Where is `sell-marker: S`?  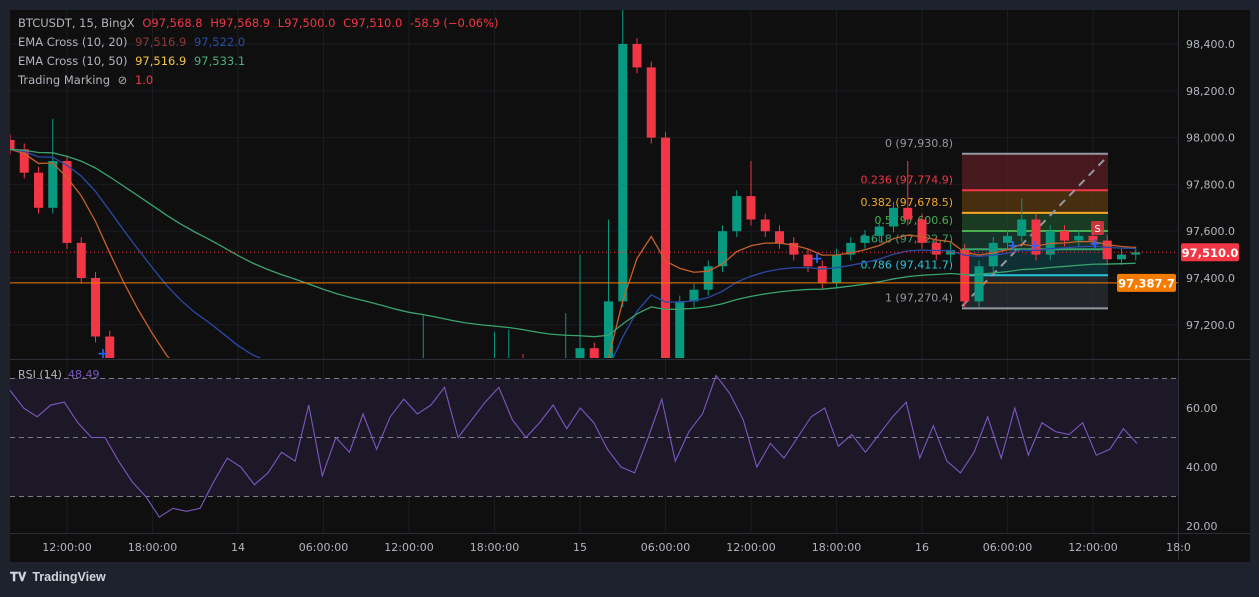
sell-marker: S is located at coordinates (1097, 228).